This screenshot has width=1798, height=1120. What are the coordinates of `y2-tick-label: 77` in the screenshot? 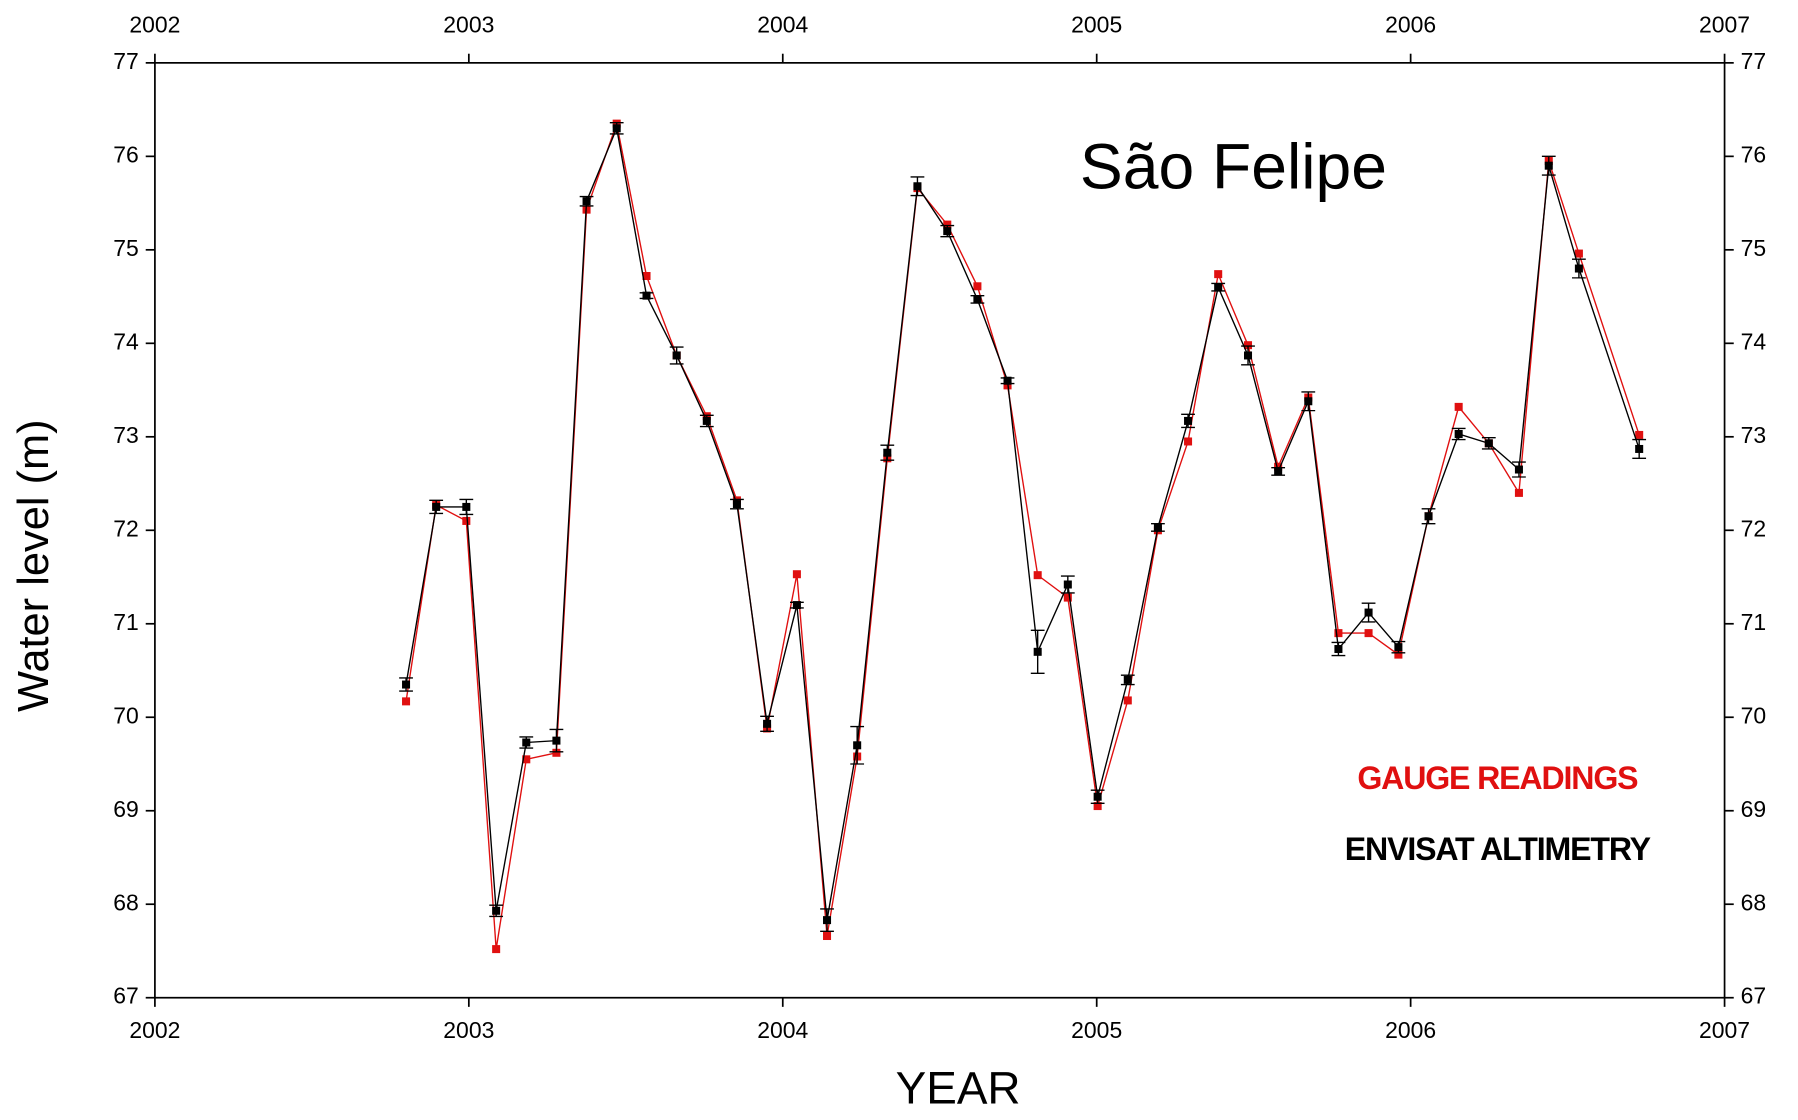 It's located at (1754, 61).